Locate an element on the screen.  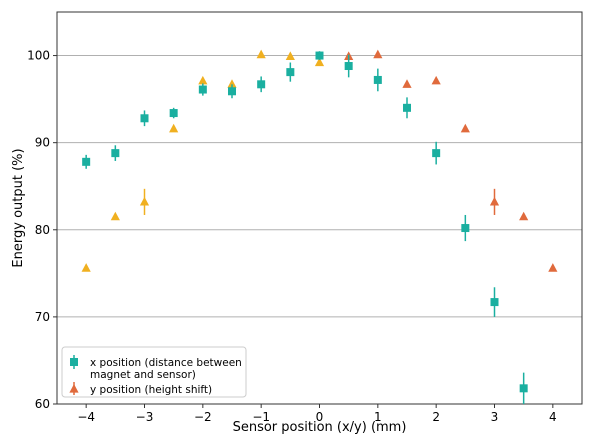
x-tick-label: −2 is located at coordinates (203, 417).